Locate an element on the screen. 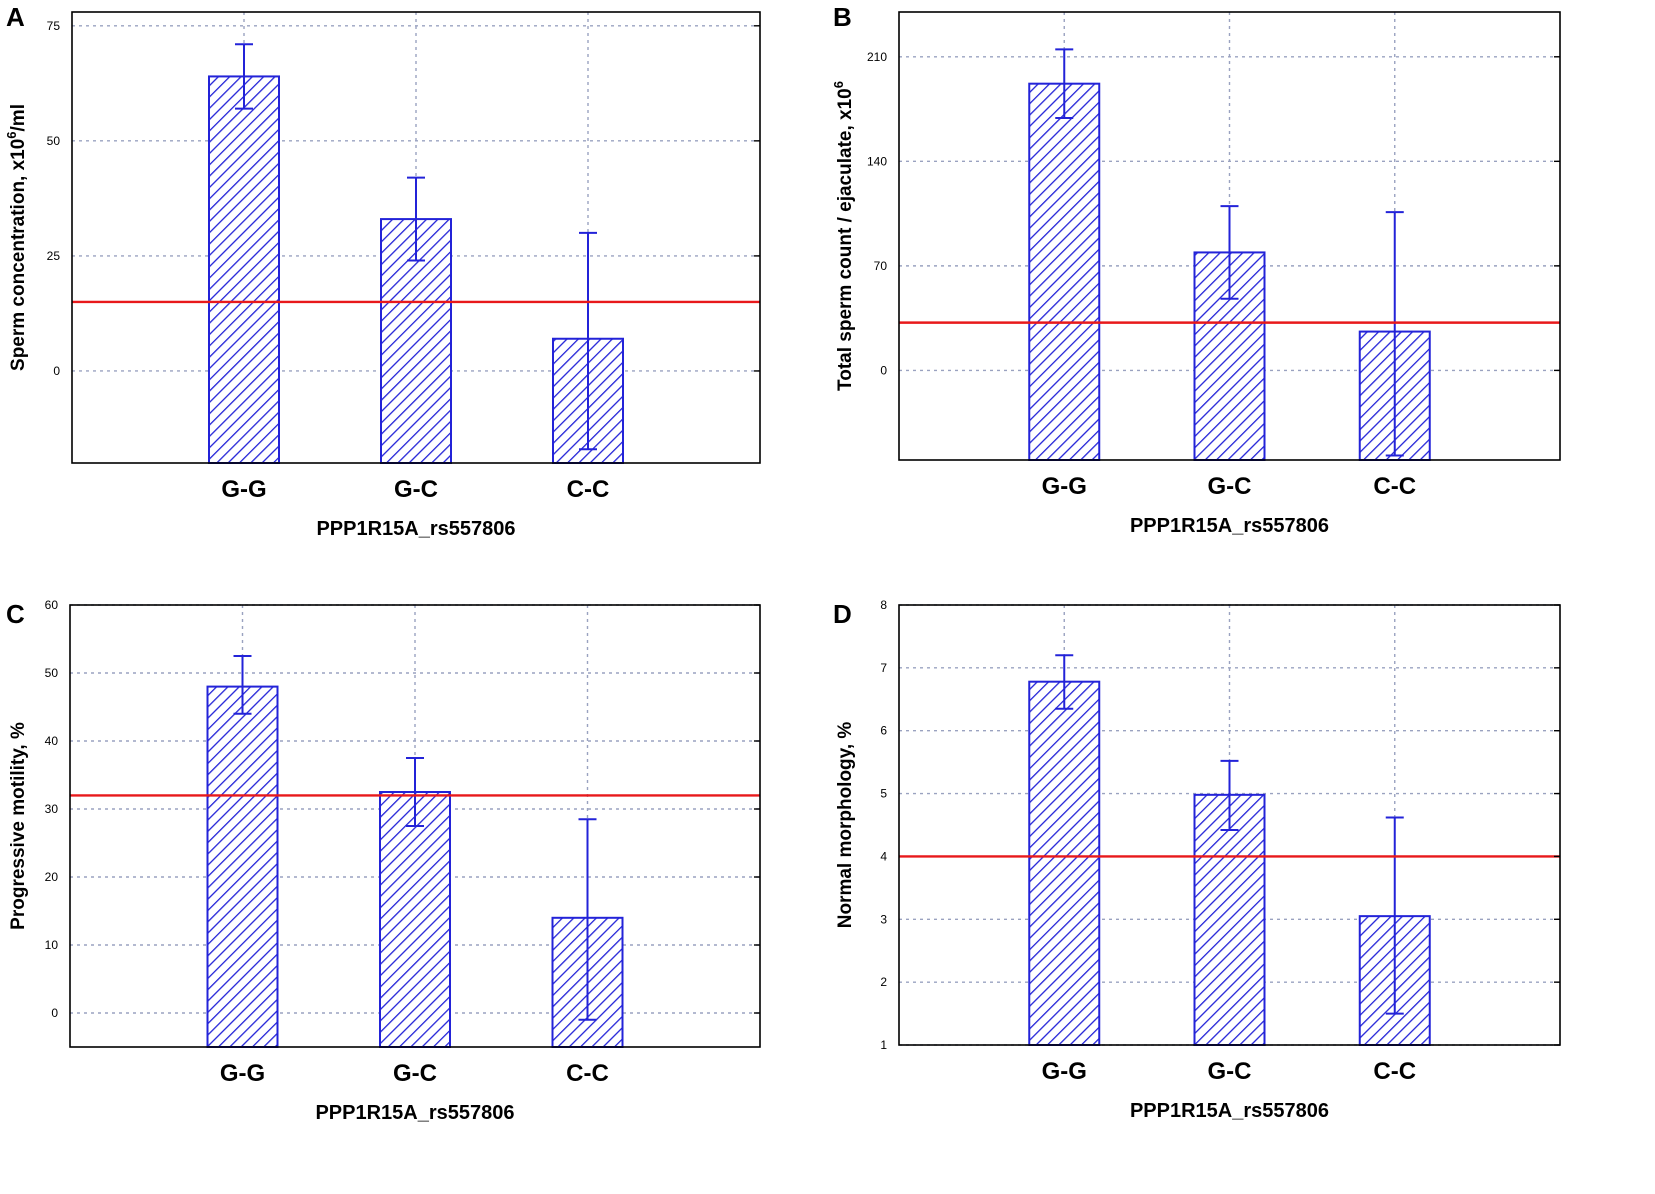 Image resolution: width=1655 pixels, height=1194 pixels. y-tick-label: 3 is located at coordinates (883, 919).